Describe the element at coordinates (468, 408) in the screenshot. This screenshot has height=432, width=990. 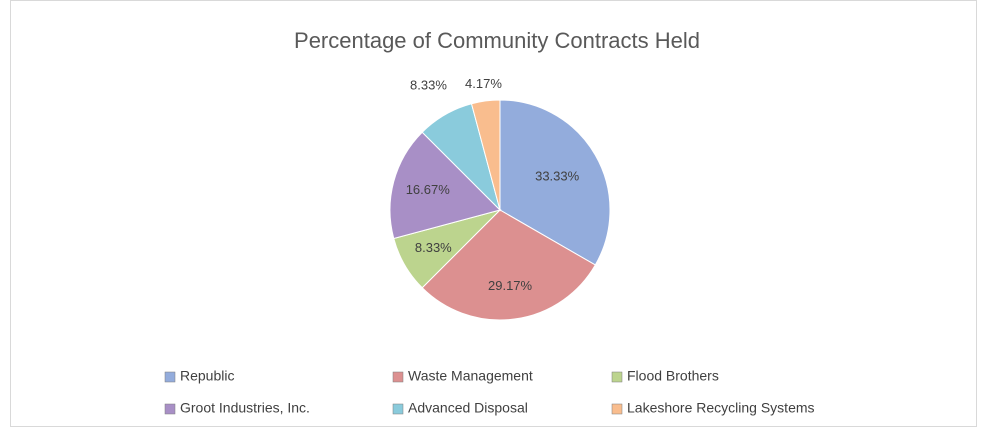
I see `legend-label: Advanced Disposal` at that location.